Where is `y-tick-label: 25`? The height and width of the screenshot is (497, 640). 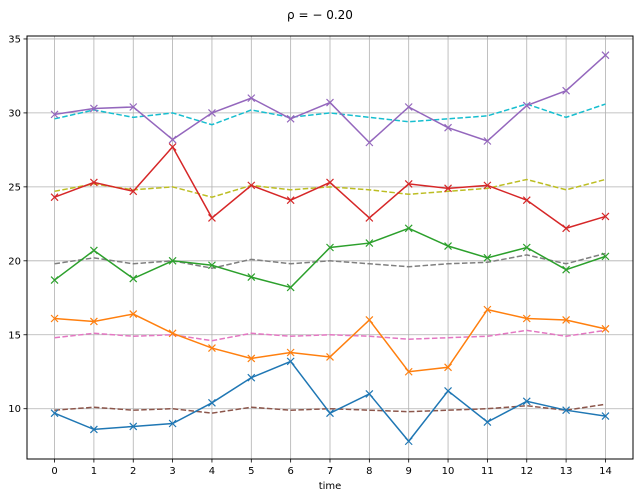 y-tick-label: 25 is located at coordinates (14, 187).